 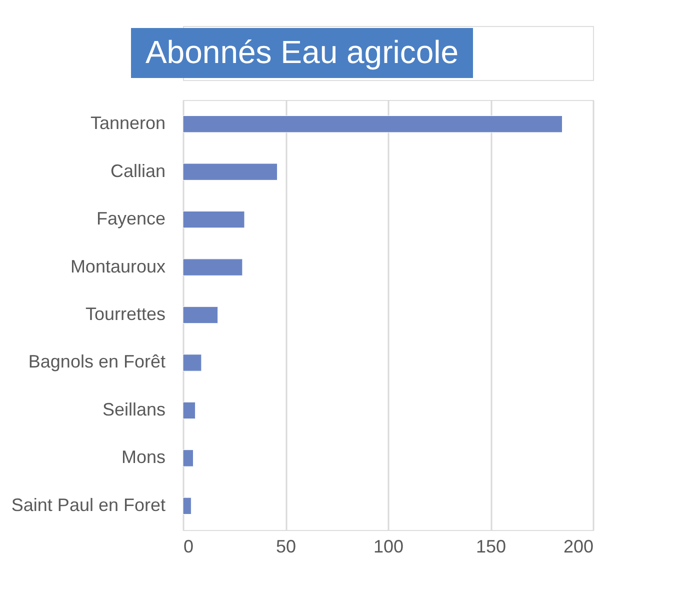 What do you see at coordinates (131, 218) in the screenshot?
I see `y-tick-label: Fayence` at bounding box center [131, 218].